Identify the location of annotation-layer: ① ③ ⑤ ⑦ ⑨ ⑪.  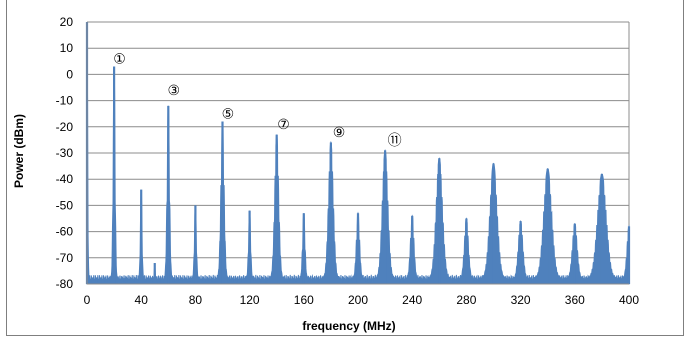
(257, 99).